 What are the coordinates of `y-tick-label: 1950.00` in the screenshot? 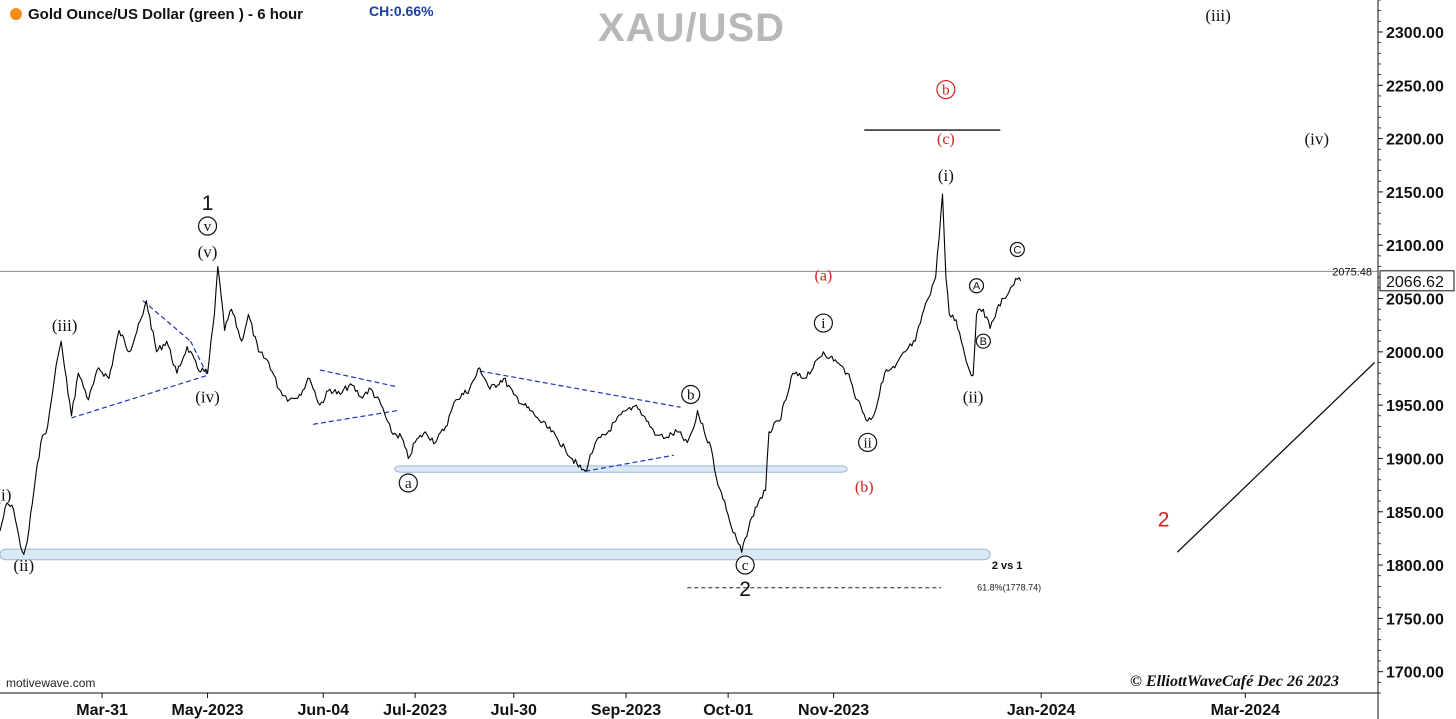 It's located at (1415, 406).